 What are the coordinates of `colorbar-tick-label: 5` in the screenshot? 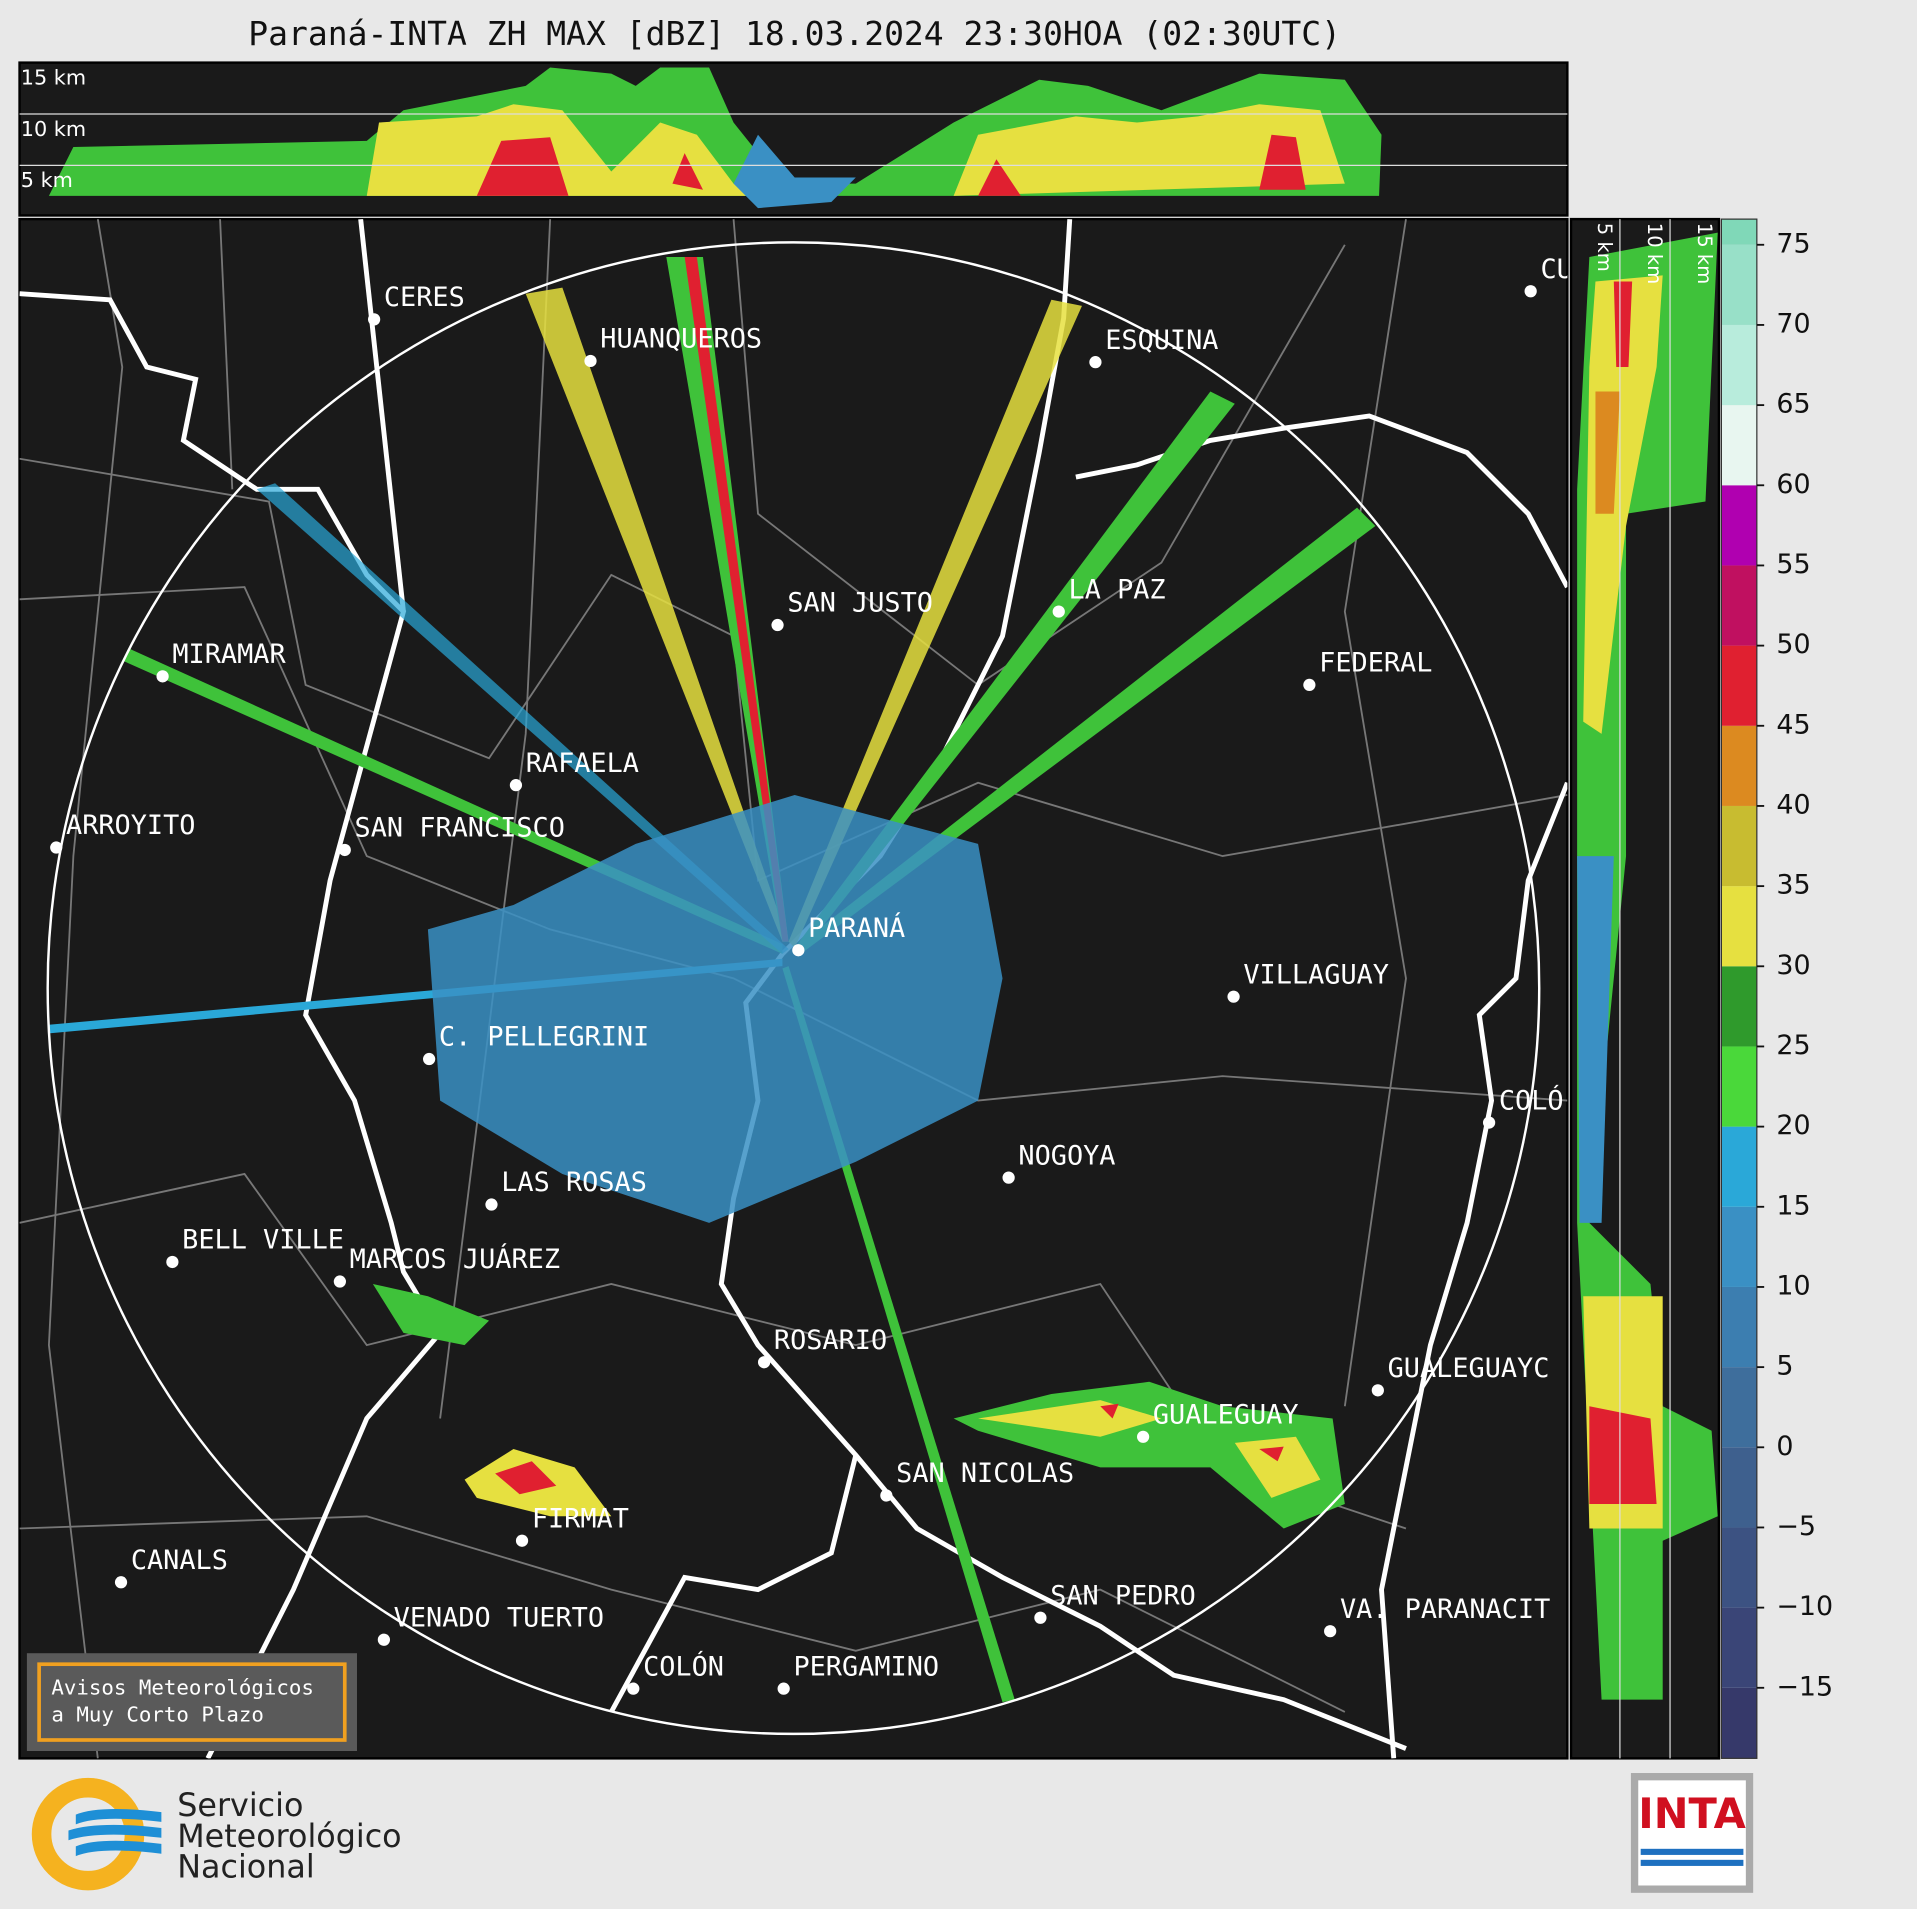 It's located at (1784, 1366).